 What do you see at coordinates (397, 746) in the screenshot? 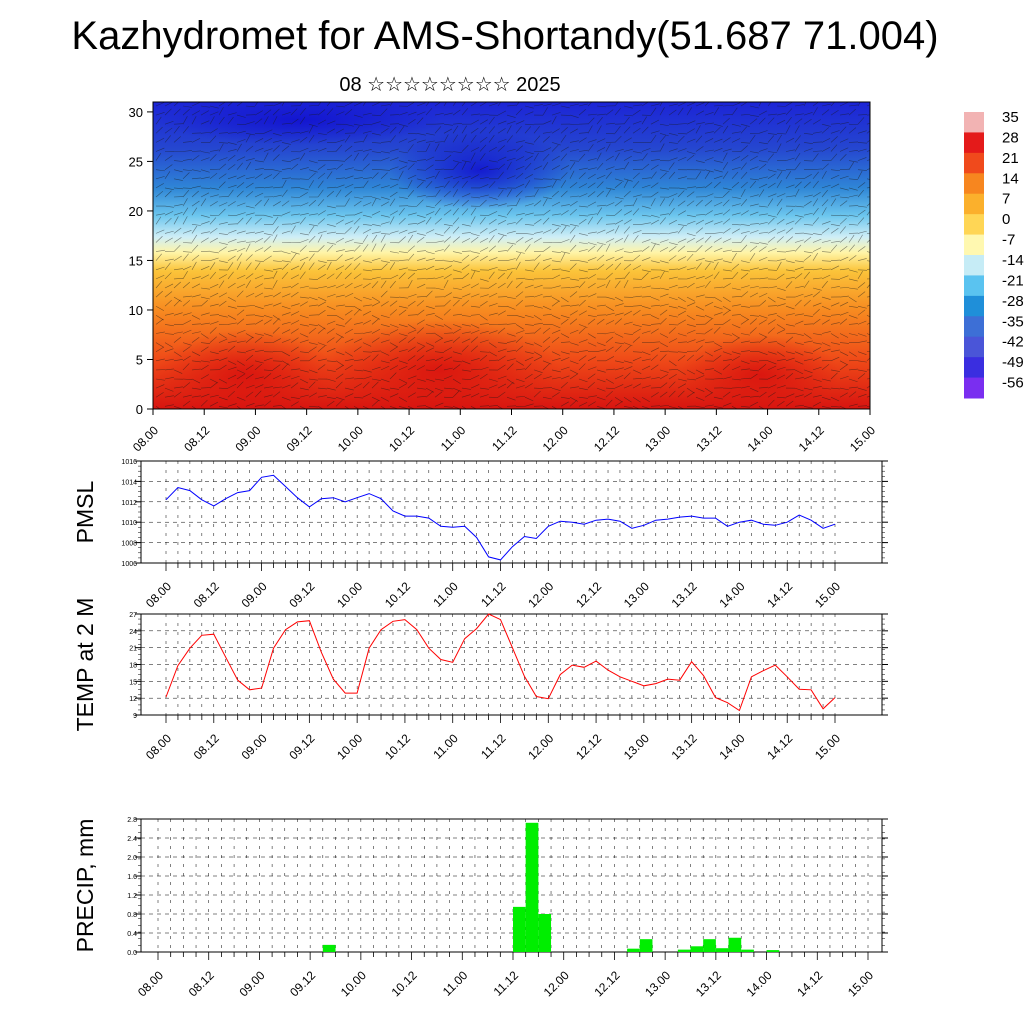
I see `x-tick-label: 10.12` at bounding box center [397, 746].